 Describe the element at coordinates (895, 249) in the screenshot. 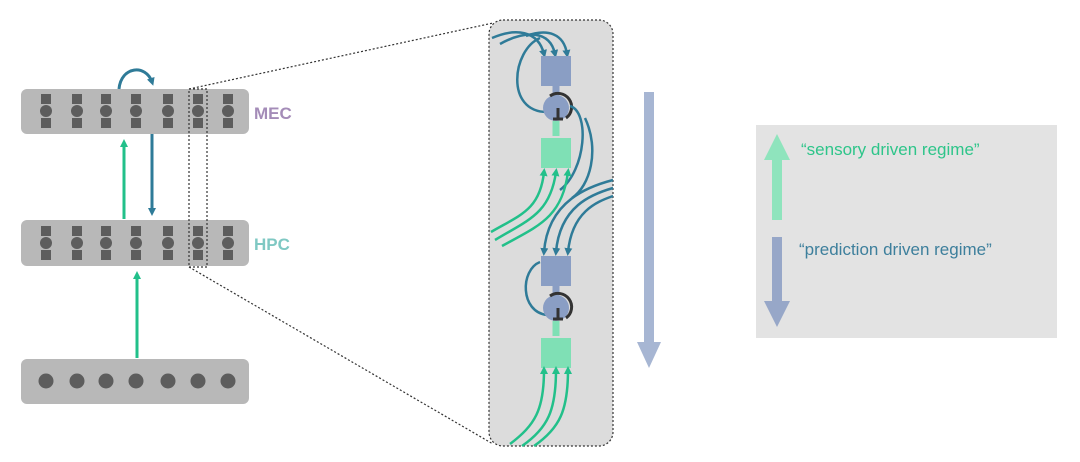

I see `legend-prediction-label: “prediction driven regime”` at that location.